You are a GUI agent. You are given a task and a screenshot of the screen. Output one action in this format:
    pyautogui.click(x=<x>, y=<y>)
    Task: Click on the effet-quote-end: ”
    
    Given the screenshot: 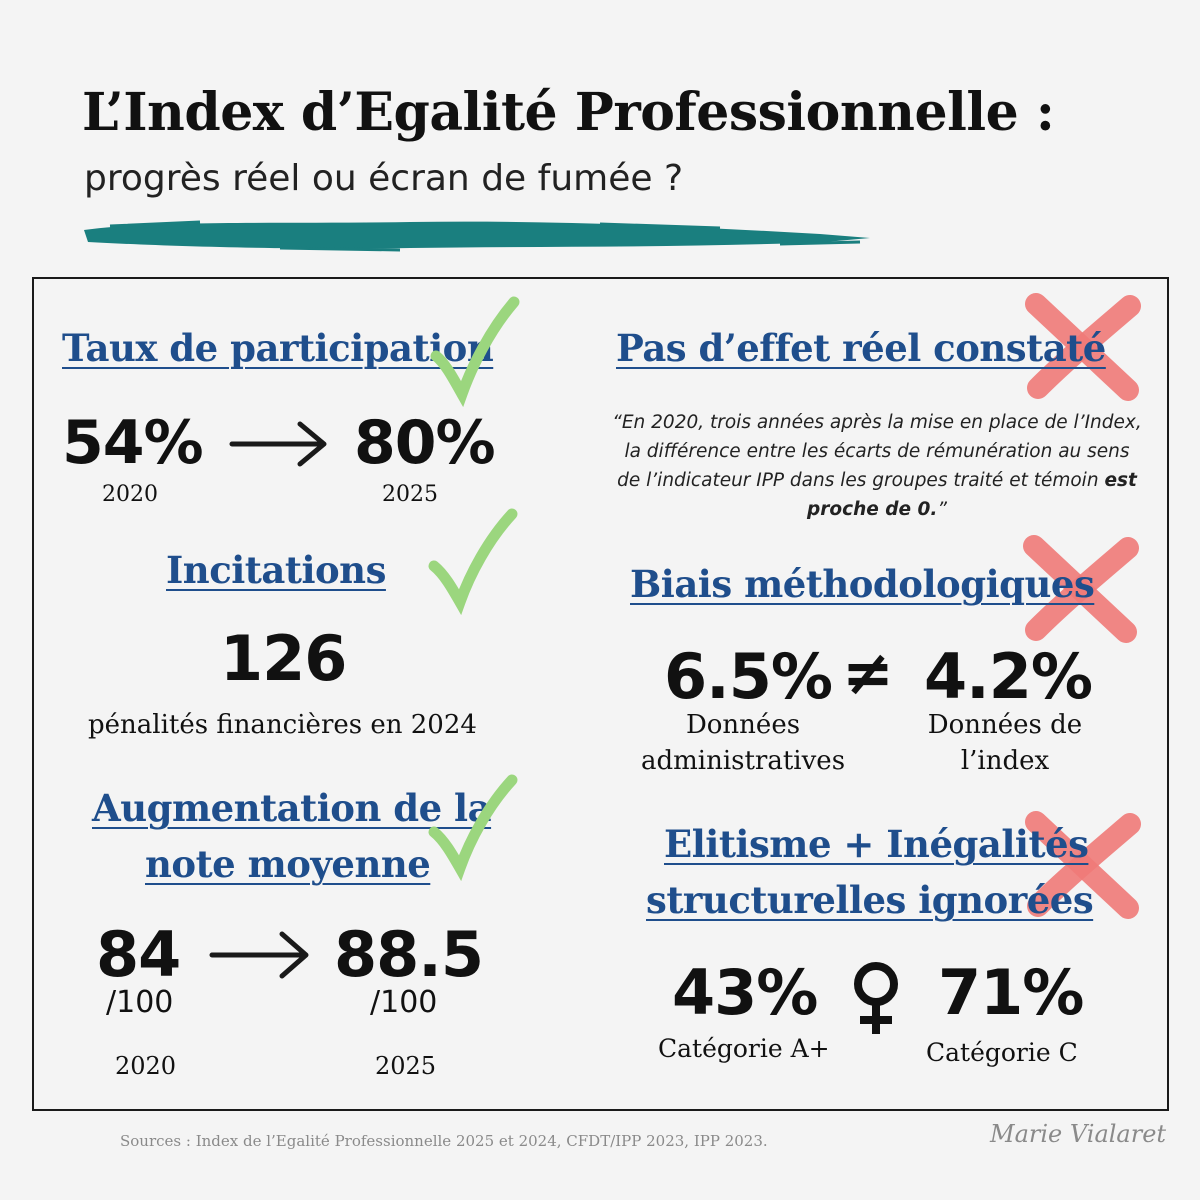 What is the action you would take?
    pyautogui.click(x=942, y=509)
    